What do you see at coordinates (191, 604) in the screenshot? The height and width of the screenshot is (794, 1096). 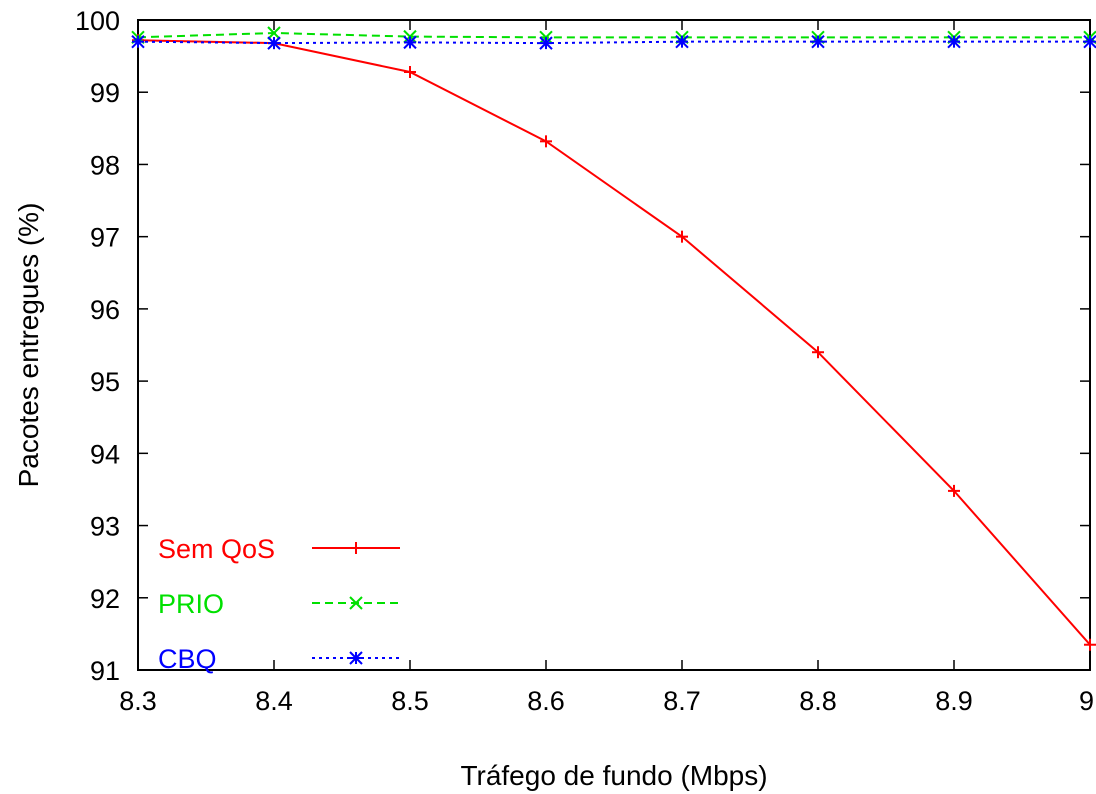 I see `legend-label-prio: PRIO` at bounding box center [191, 604].